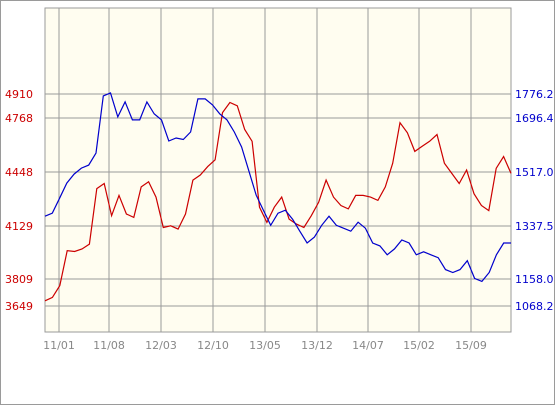 Image resolution: width=555 pixels, height=405 pixels. Describe the element at coordinates (534, 226) in the screenshot. I see `right-tick-label: 1337.51` at that location.